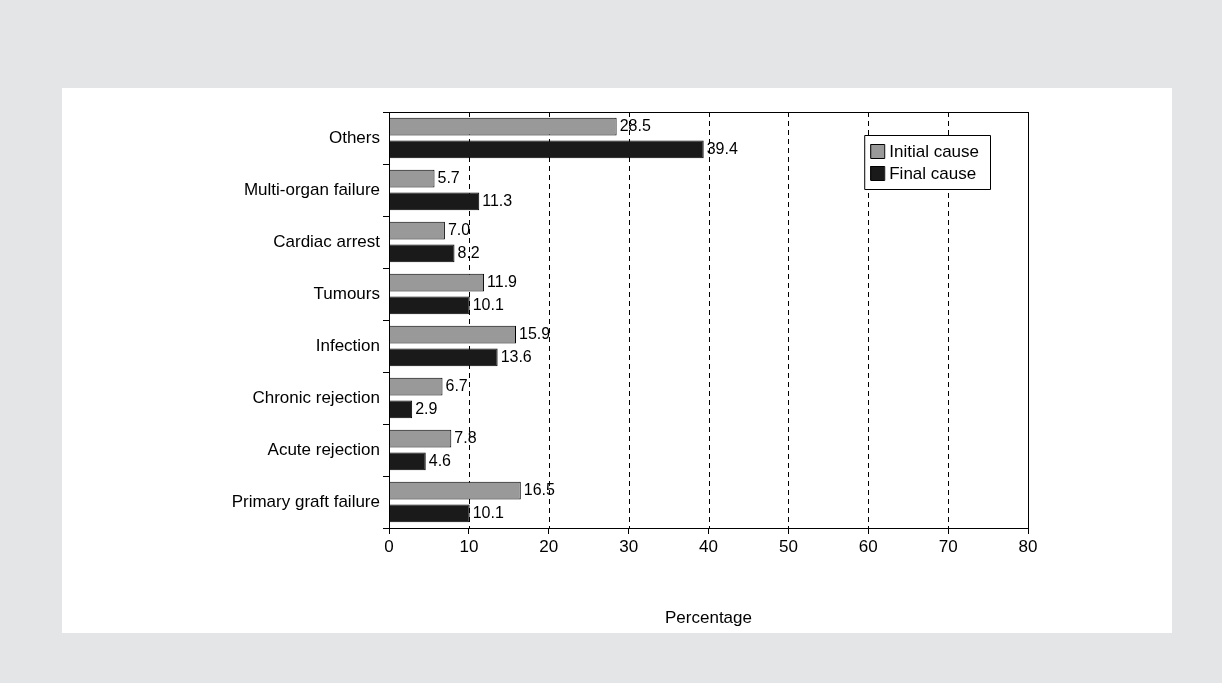  Describe the element at coordinates (311, 189) in the screenshot. I see `y-tick-label: Multi-organ failure` at that location.